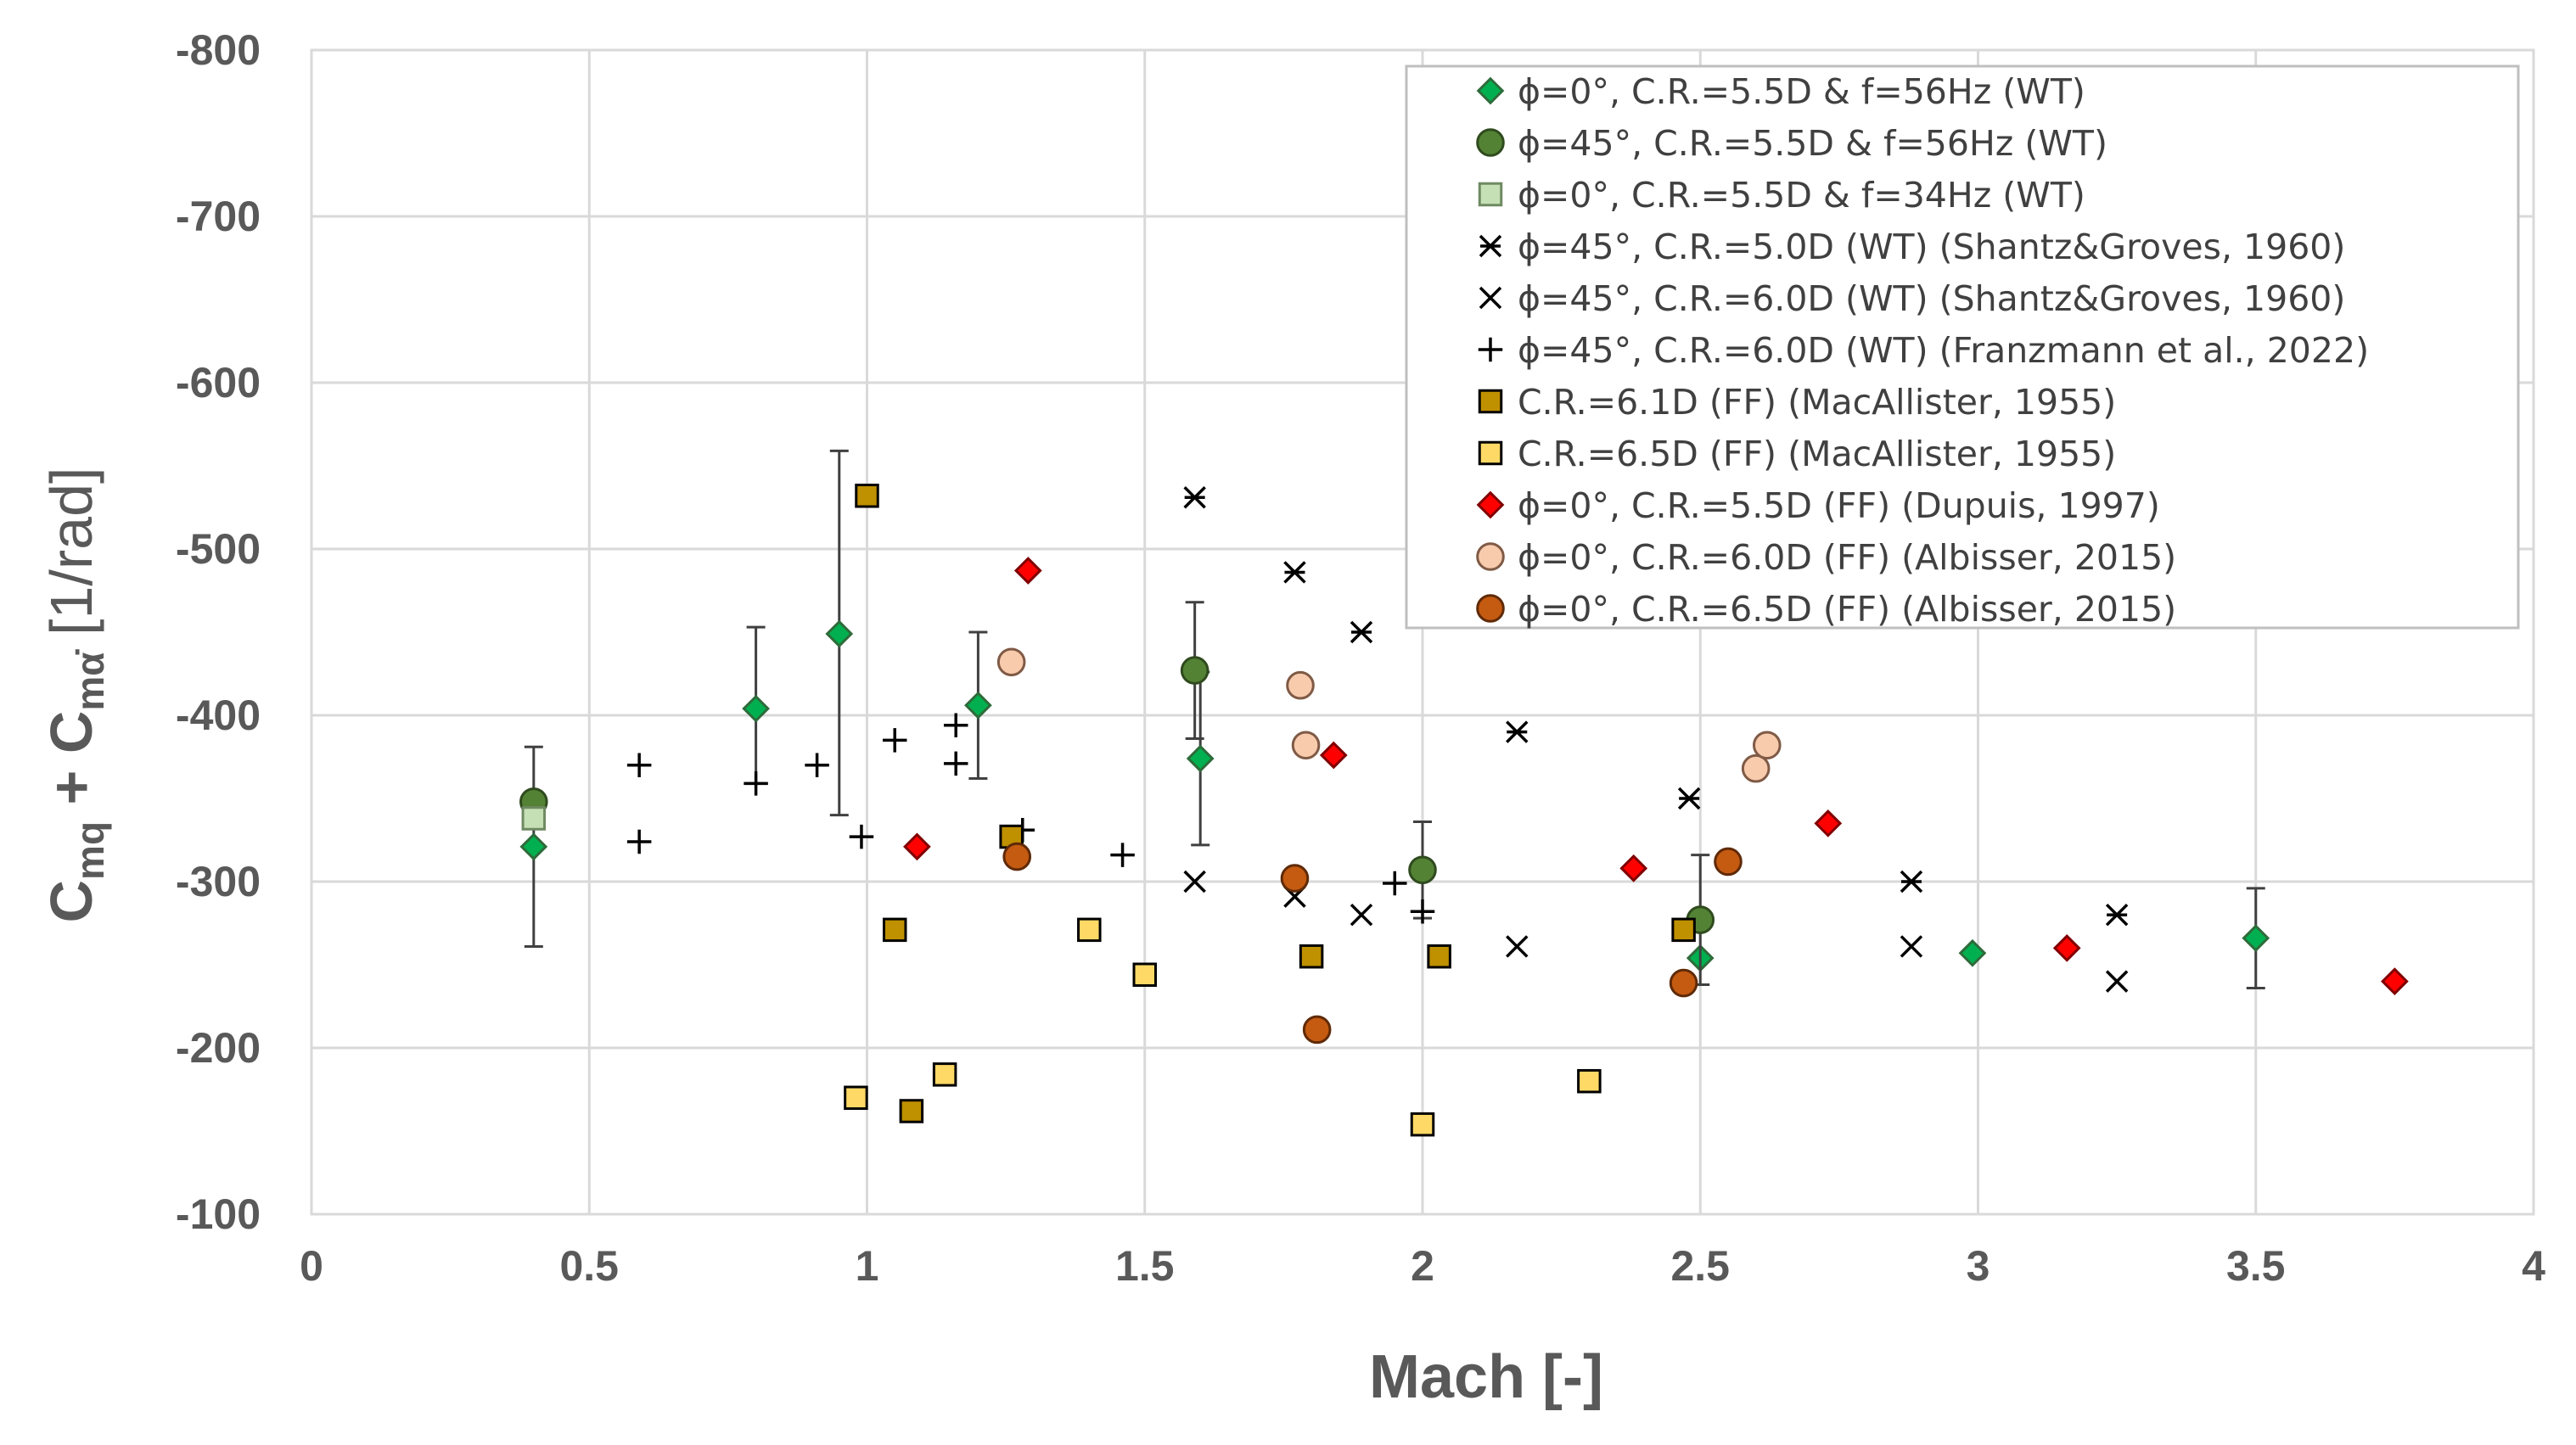 The image size is (2576, 1445). What do you see at coordinates (1801, 92) in the screenshot?
I see `legend-label: ϕ=0°, C.R.=5.5D & f=56Hz (WT)` at bounding box center [1801, 92].